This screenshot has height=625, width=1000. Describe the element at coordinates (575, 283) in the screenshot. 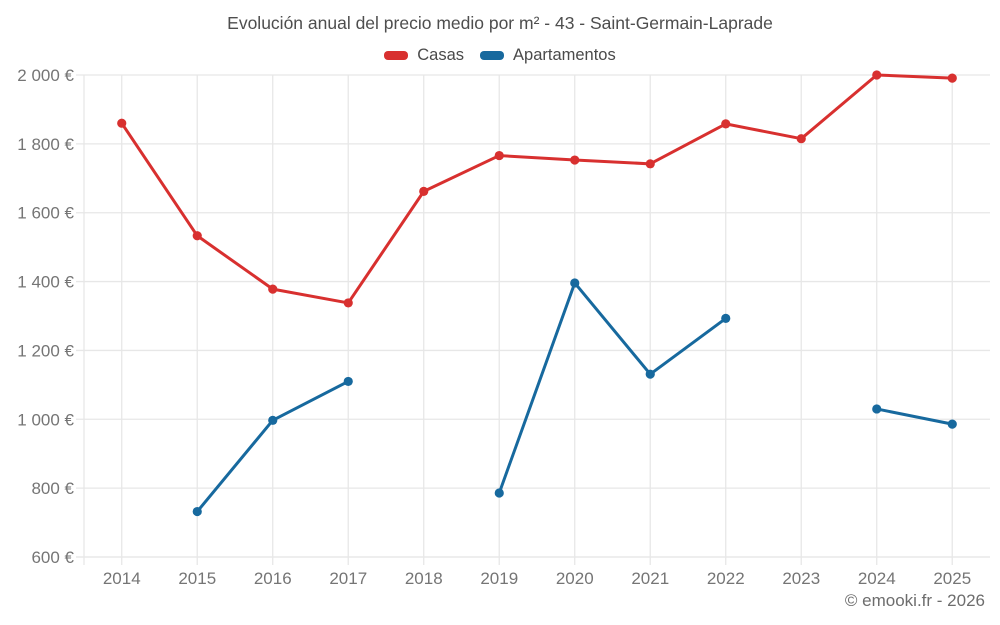

I see `data-point-apartamentos-2020` at that location.